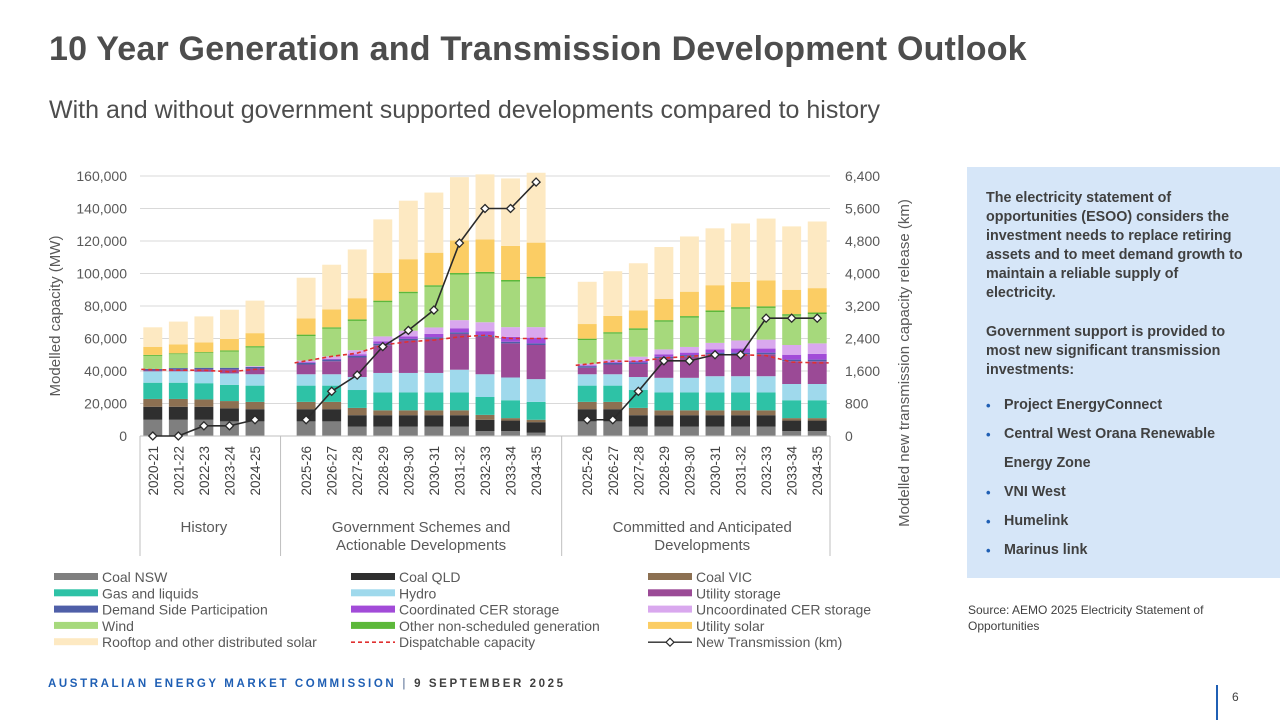 Image resolution: width=1280 pixels, height=720 pixels. Describe the element at coordinates (383, 471) in the screenshot. I see `category-label: 2028-29` at that location.